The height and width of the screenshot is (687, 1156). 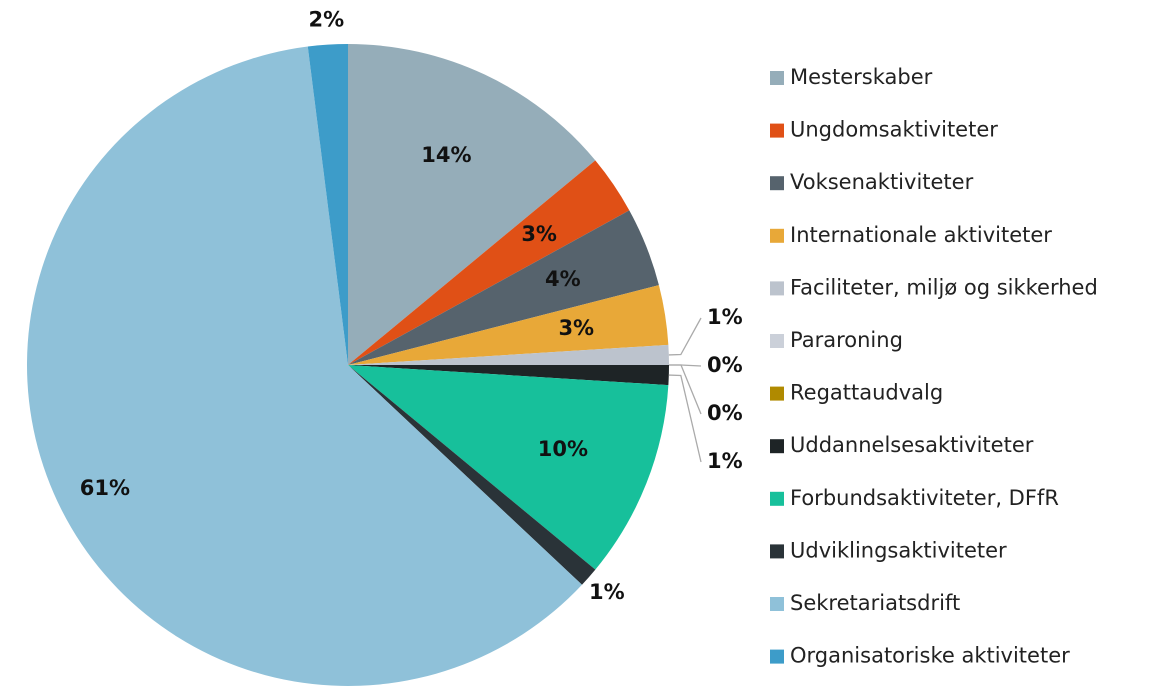 What do you see at coordinates (563, 279) in the screenshot?
I see `slice-label: 4%` at bounding box center [563, 279].